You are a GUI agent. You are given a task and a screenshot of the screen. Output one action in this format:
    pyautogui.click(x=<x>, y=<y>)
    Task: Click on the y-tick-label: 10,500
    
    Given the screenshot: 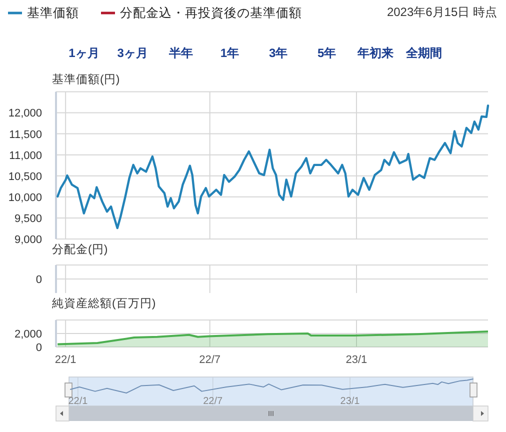 What is the action you would take?
    pyautogui.click(x=25, y=176)
    